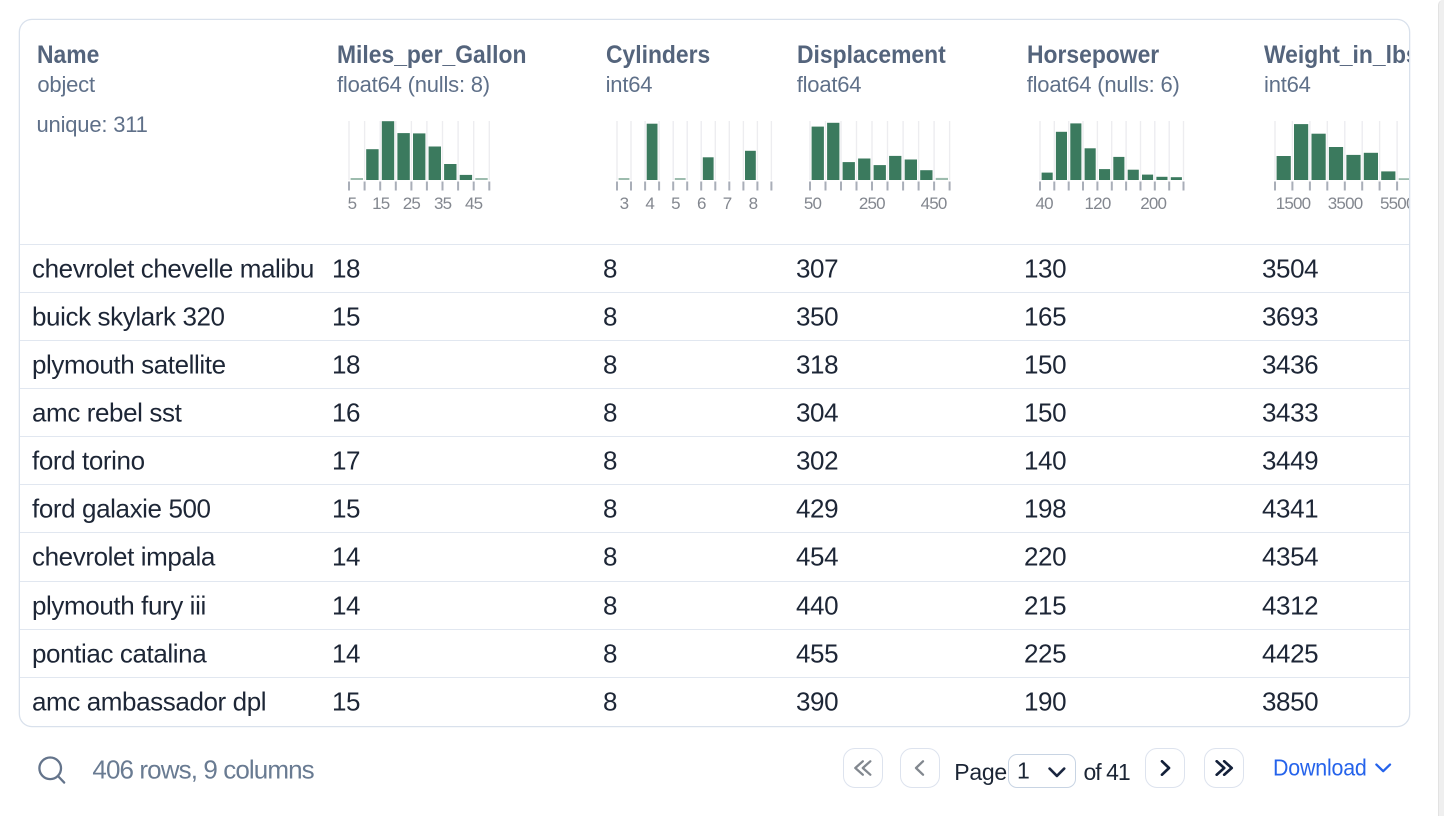  I want to click on svg-text: 450, so click(933, 203).